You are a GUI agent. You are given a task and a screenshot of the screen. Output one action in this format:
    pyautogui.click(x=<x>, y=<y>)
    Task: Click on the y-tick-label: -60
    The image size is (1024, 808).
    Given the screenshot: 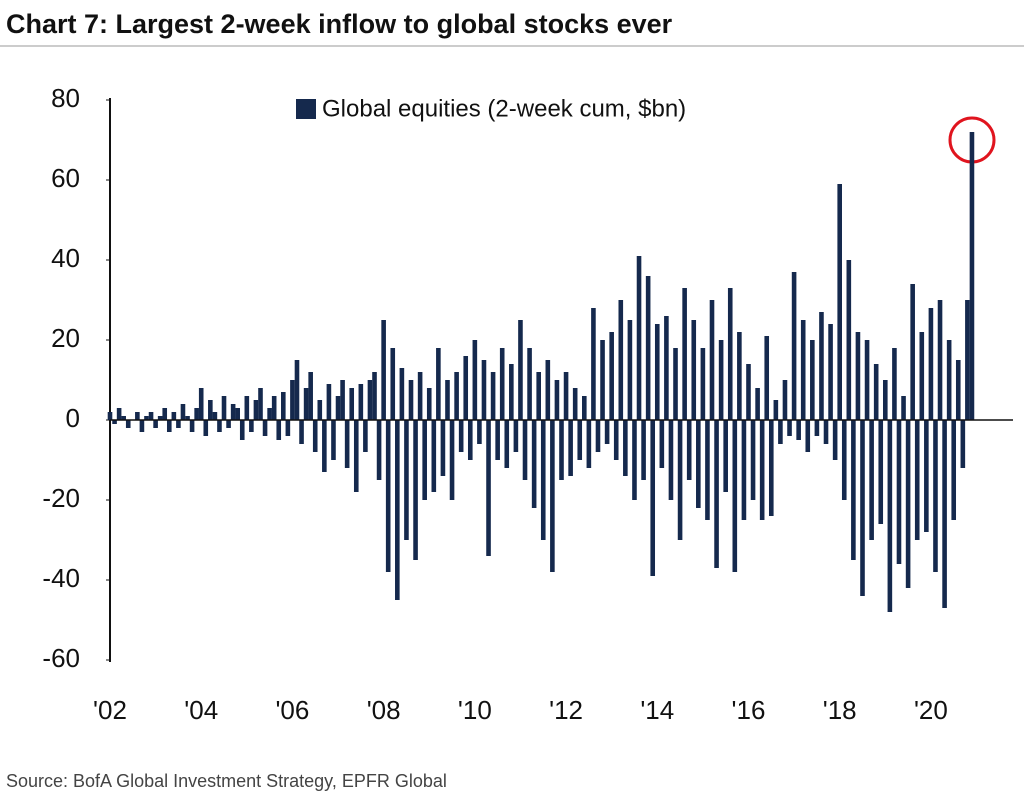 What is the action you would take?
    pyautogui.click(x=61, y=658)
    